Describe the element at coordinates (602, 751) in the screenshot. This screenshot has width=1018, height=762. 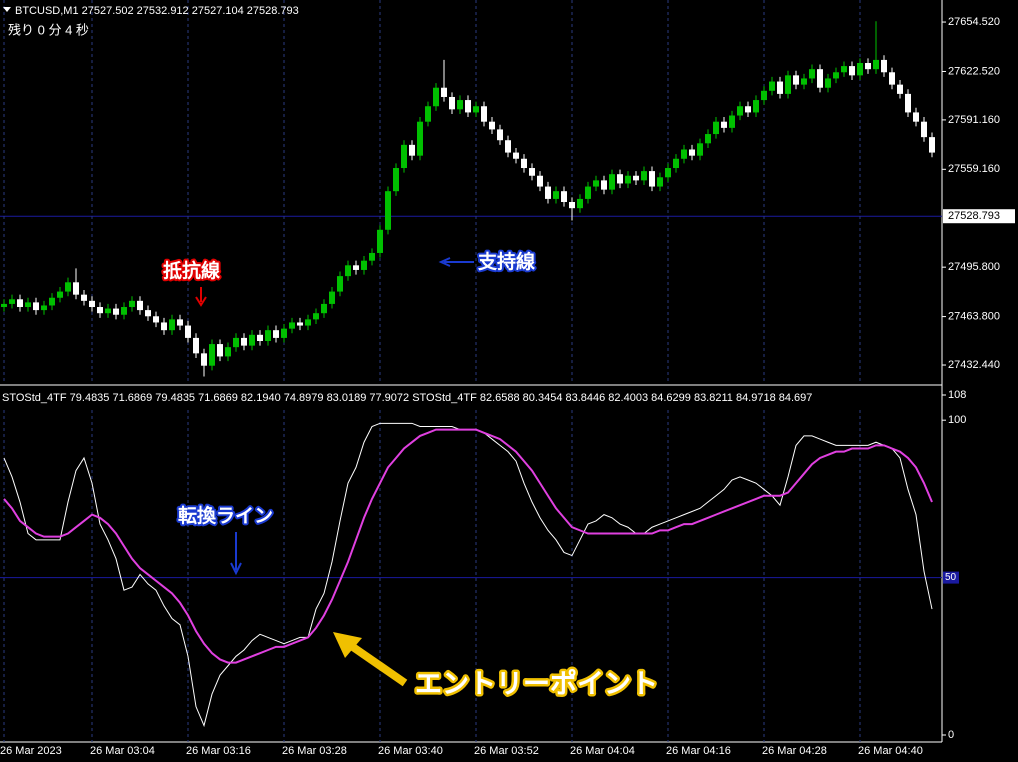
I see `x-tick-label: 26 Mar 04:04` at that location.